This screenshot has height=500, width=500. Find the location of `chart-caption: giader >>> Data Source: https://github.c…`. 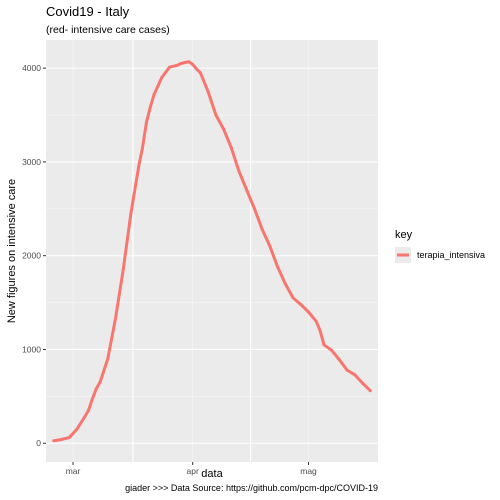

chart-caption: giader >>> Data Source: https://github.c… is located at coordinates (251, 488).